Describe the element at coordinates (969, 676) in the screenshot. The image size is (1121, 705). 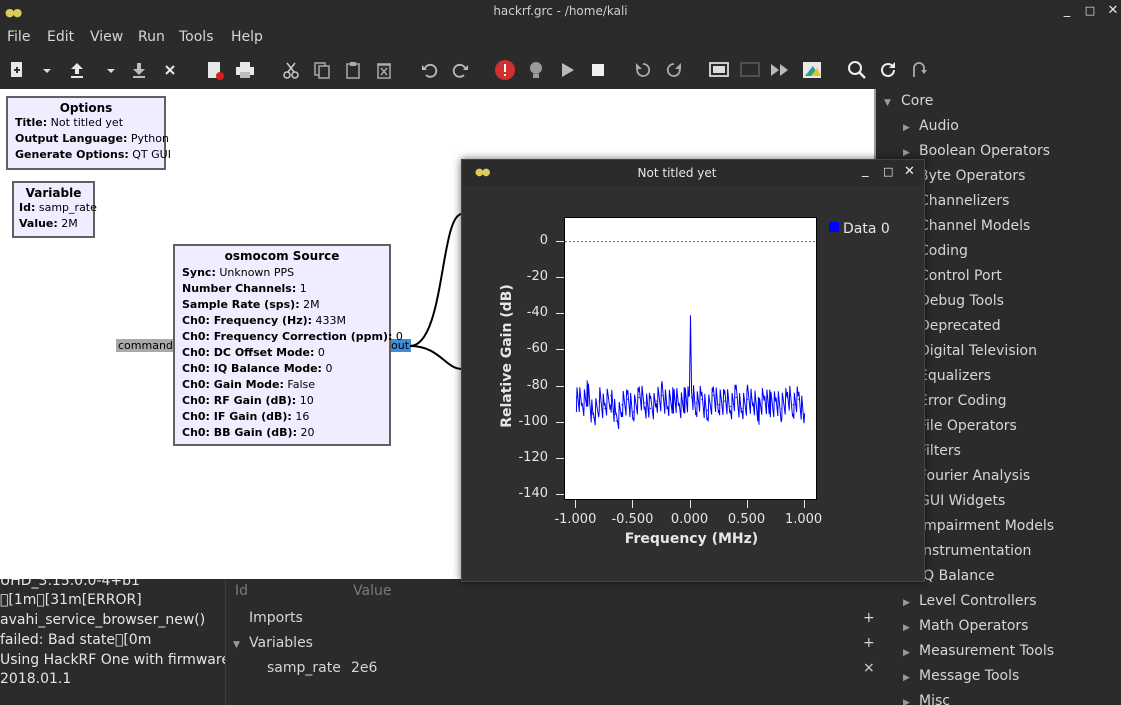
I see `tree-category-item: Message Tools` at that location.